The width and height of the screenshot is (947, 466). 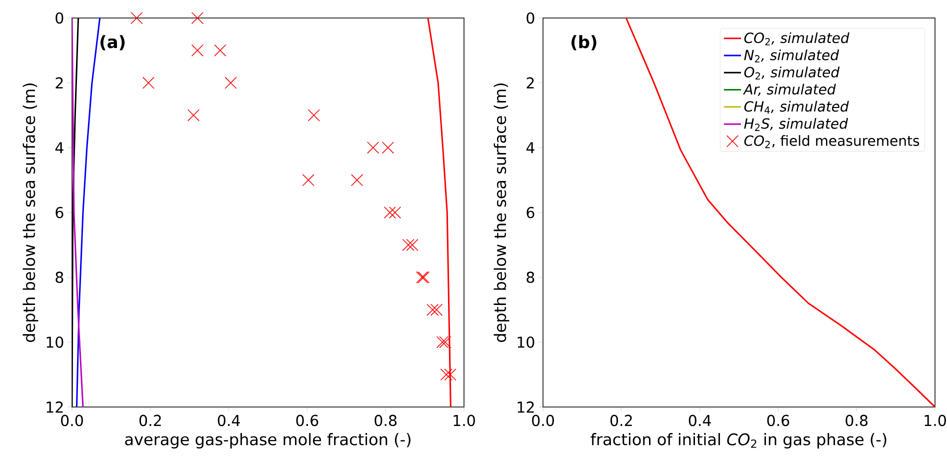 I want to click on legend-label: CO$_{2}$, field measurements, so click(x=832, y=141).